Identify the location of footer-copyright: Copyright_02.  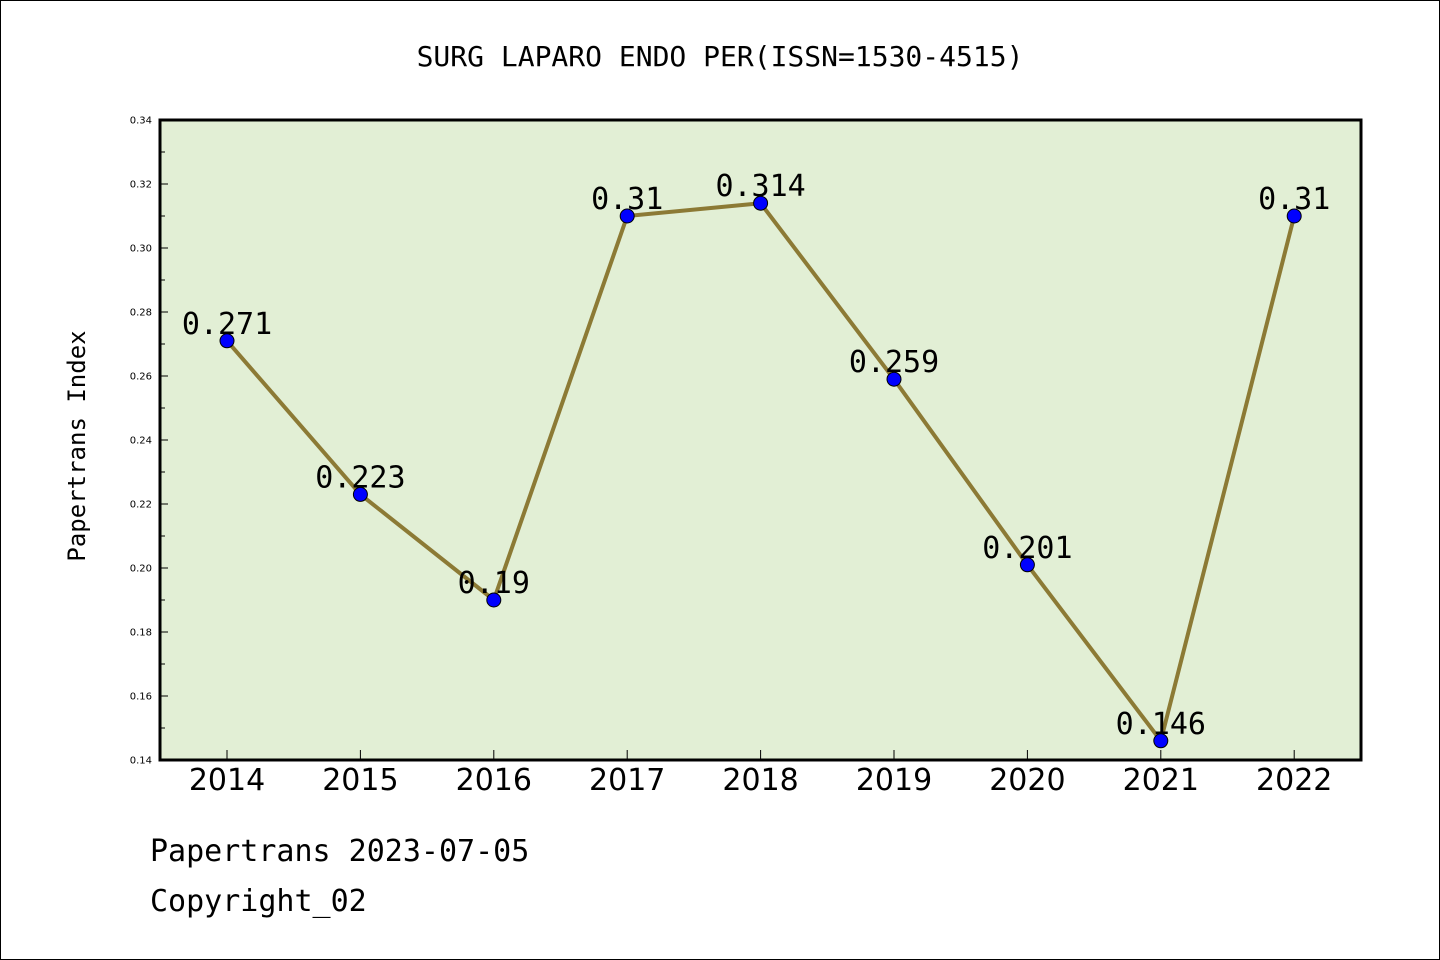
(258, 901).